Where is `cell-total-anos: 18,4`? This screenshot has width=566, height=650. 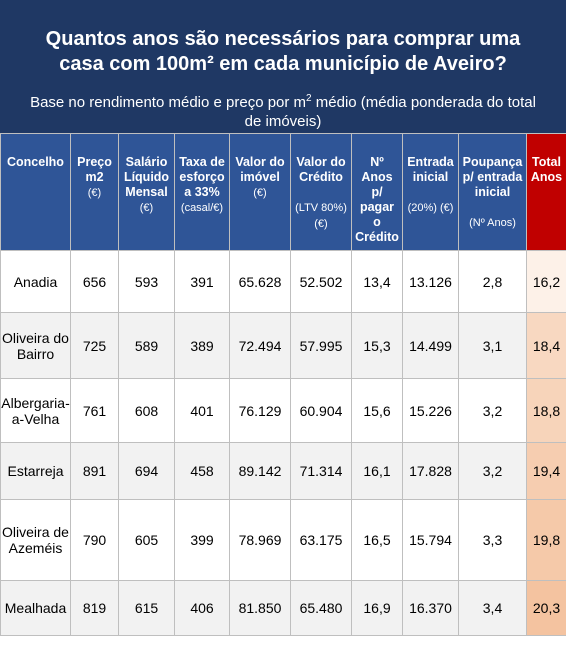
cell-total-anos: 18,4 is located at coordinates (546, 345).